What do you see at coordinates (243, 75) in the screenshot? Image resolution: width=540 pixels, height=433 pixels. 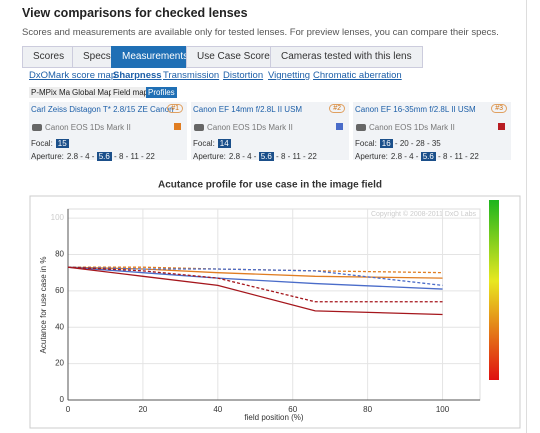 I see `subtab: Distortion` at bounding box center [243, 75].